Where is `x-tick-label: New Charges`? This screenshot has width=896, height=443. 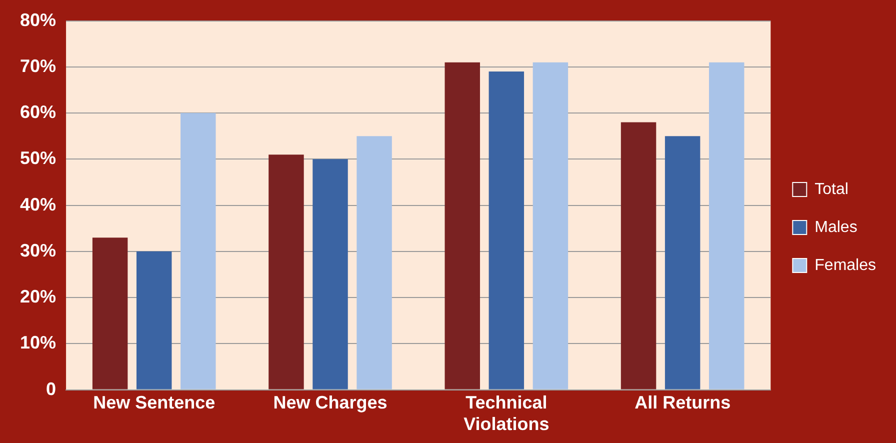
x-tick-label: New Charges is located at coordinates (330, 402).